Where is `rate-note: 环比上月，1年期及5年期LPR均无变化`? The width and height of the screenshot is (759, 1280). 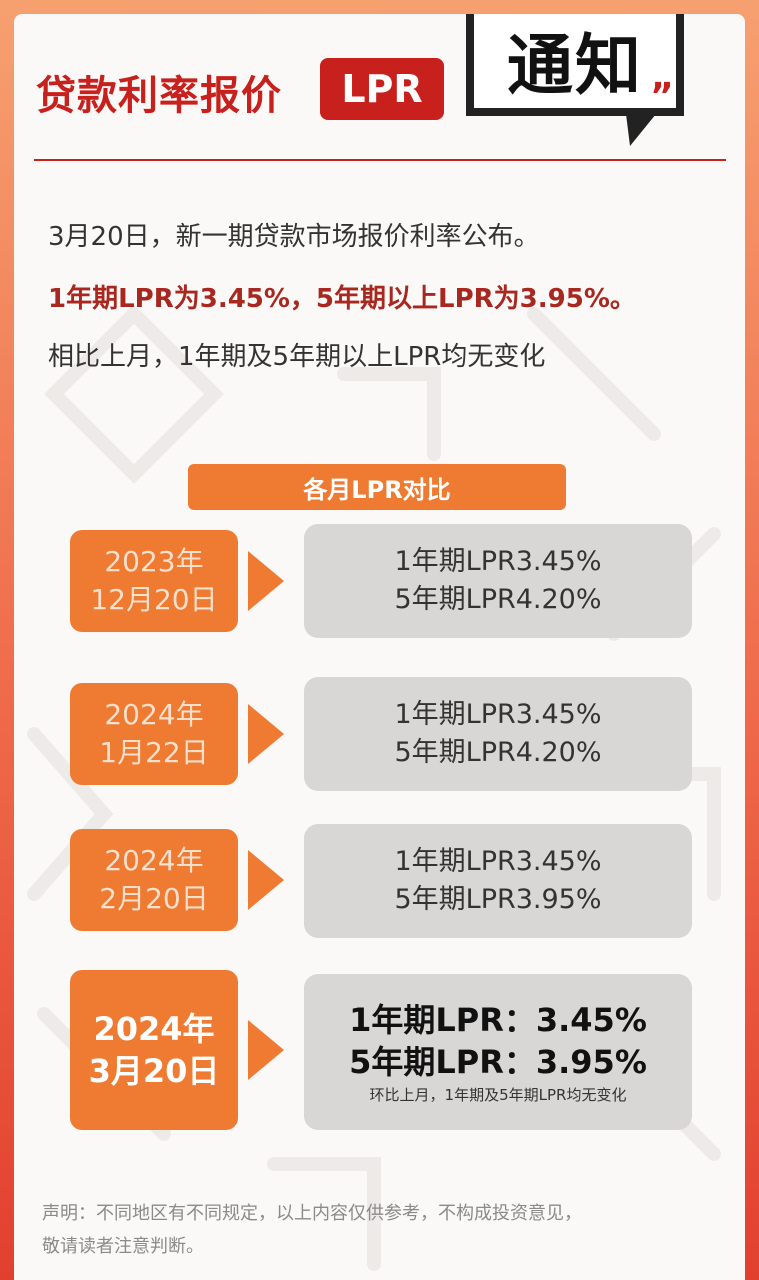
rate-note: 环比上月，1年期及5年期LPR均无变化 is located at coordinates (498, 1095).